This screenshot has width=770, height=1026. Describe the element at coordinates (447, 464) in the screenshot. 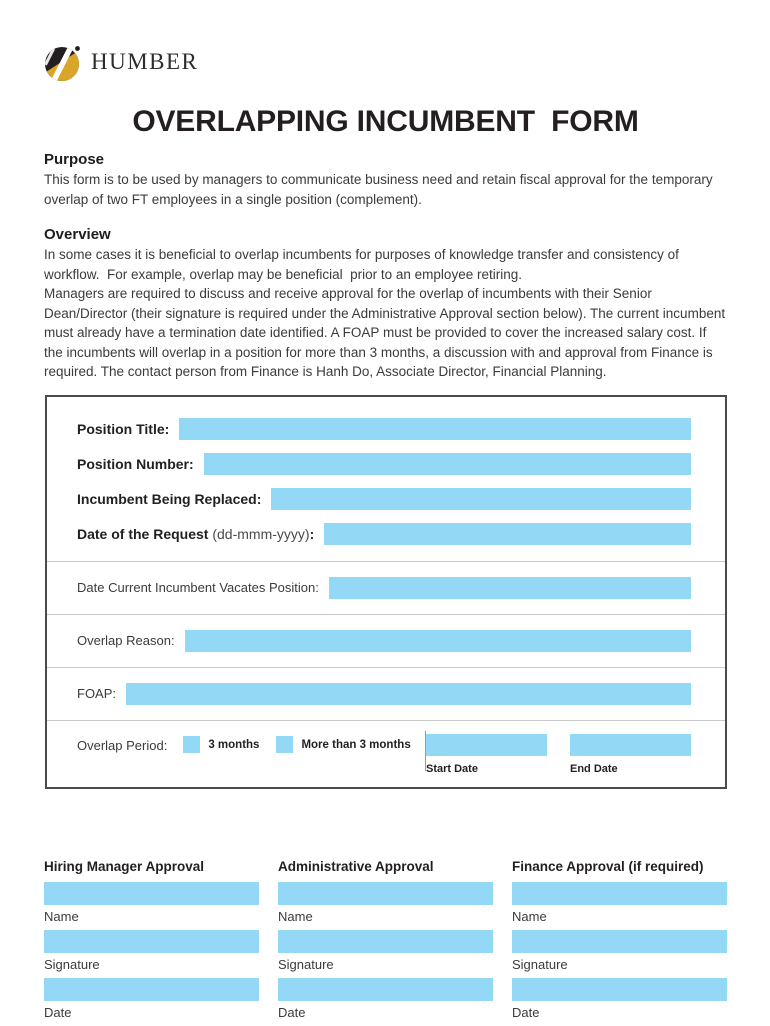

I see `position-number-field` at that location.